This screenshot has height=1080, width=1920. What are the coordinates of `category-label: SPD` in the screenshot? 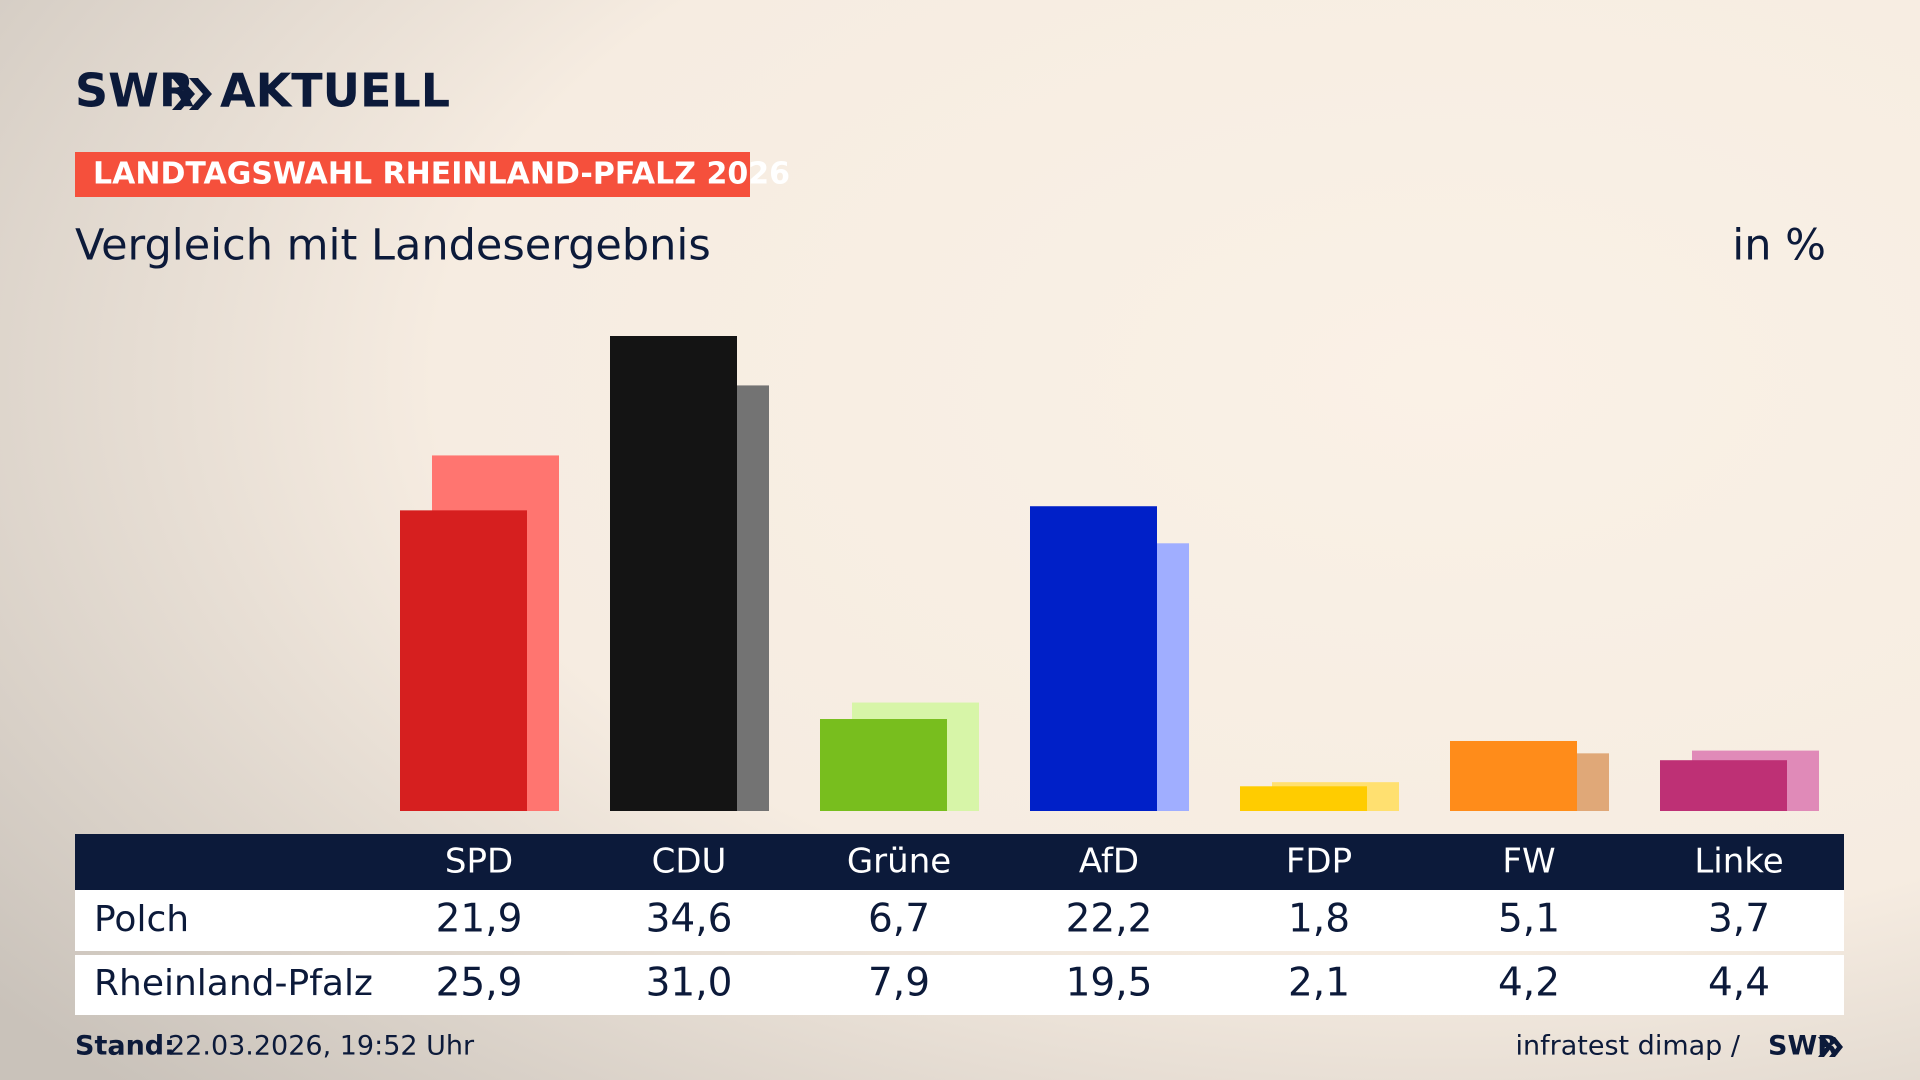 It's located at (479, 862).